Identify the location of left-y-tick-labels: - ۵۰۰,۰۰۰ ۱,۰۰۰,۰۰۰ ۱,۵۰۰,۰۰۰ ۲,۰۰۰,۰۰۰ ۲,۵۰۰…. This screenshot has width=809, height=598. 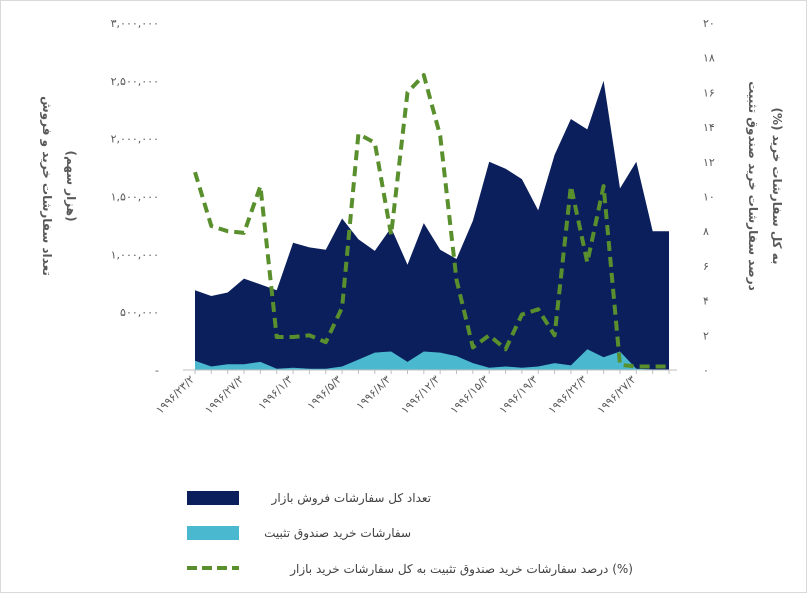
(135, 197).